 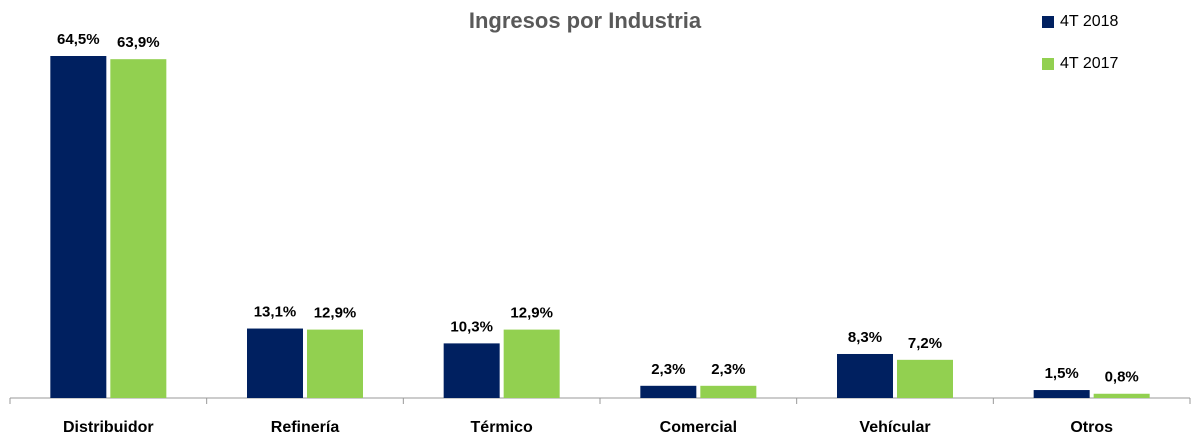 I want to click on x-tick-label: Refinería, so click(x=305, y=427).